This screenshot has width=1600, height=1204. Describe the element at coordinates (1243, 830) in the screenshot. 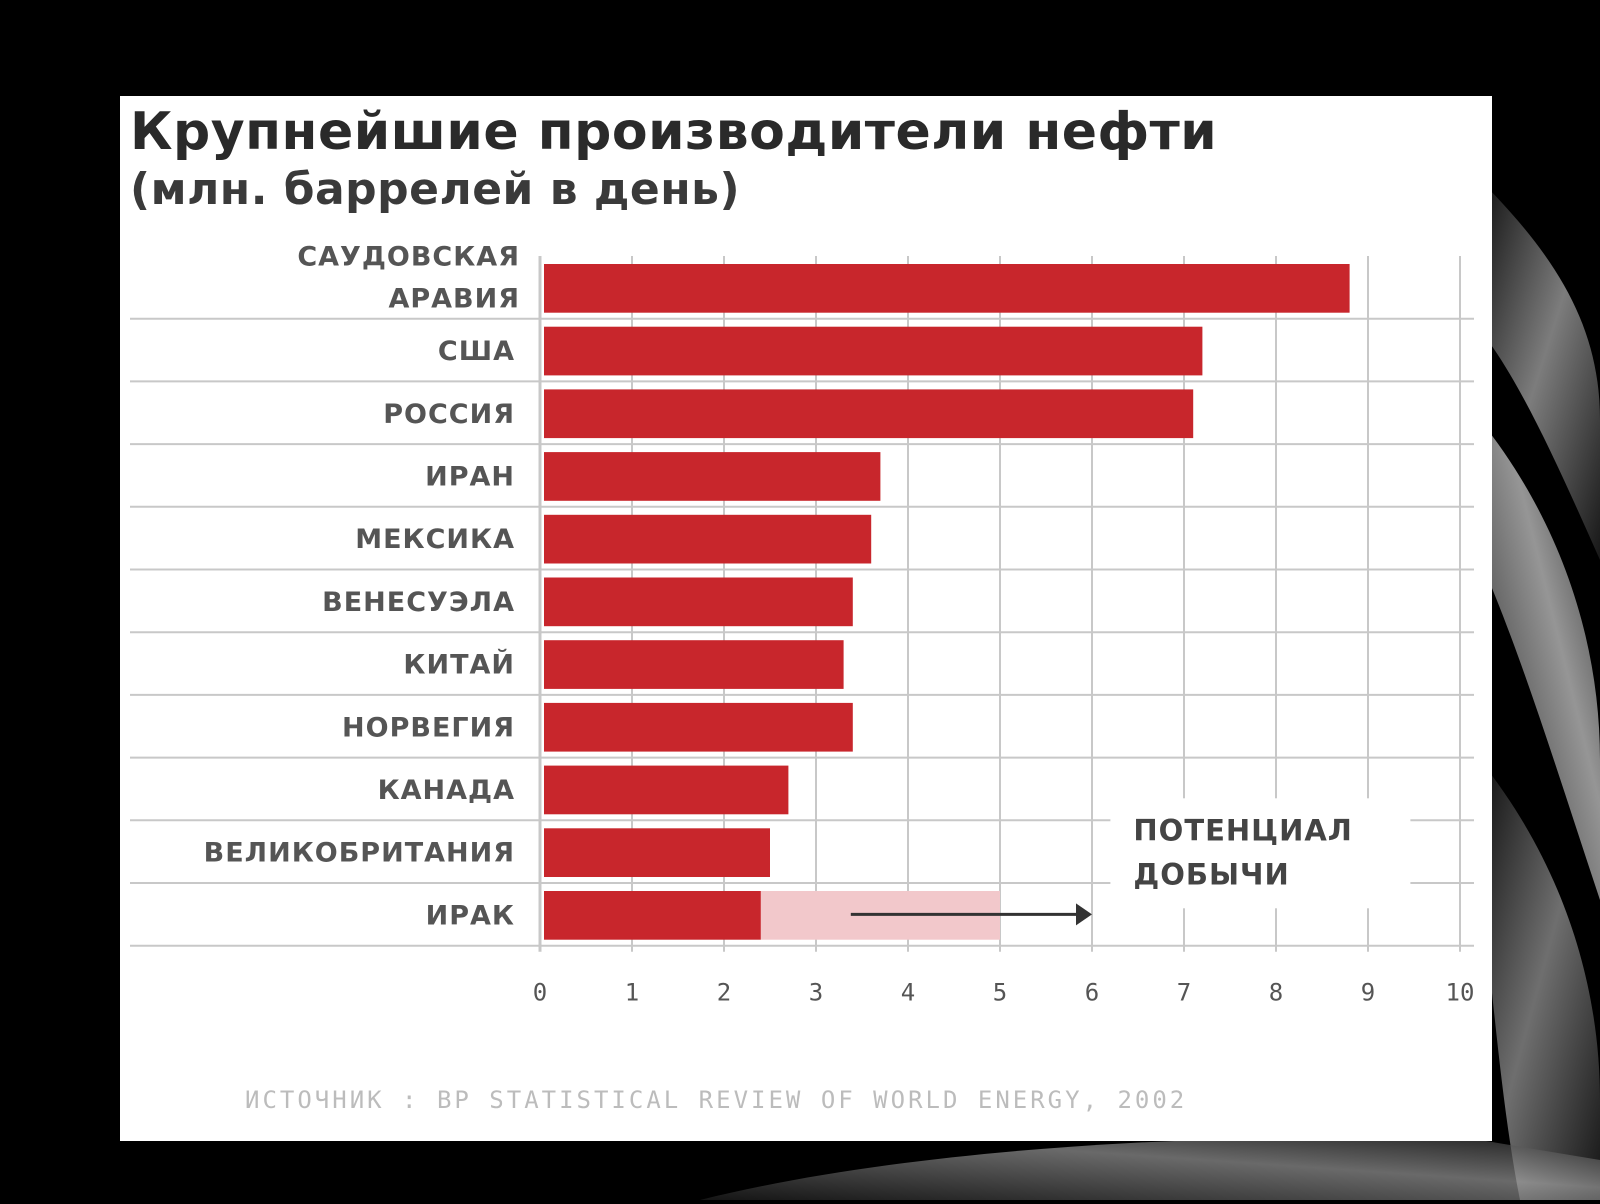

I see `annotation-text: ПОТЕНЦИАЛ` at that location.